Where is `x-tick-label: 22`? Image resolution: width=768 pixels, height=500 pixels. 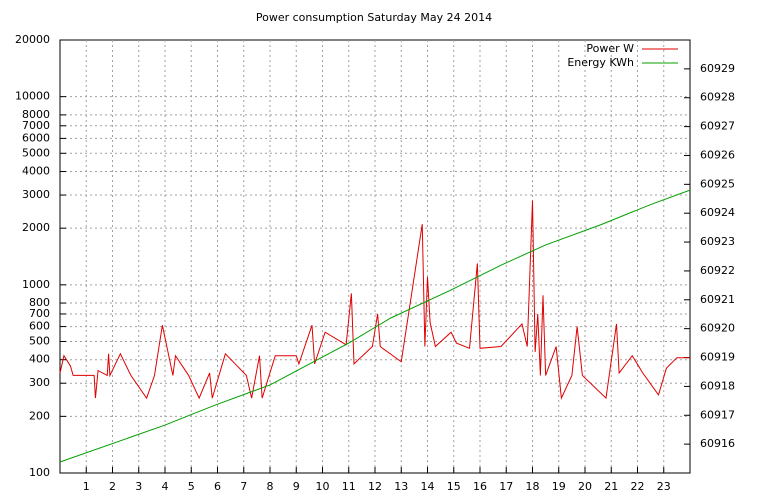 x-tick-label: 22 is located at coordinates (638, 486).